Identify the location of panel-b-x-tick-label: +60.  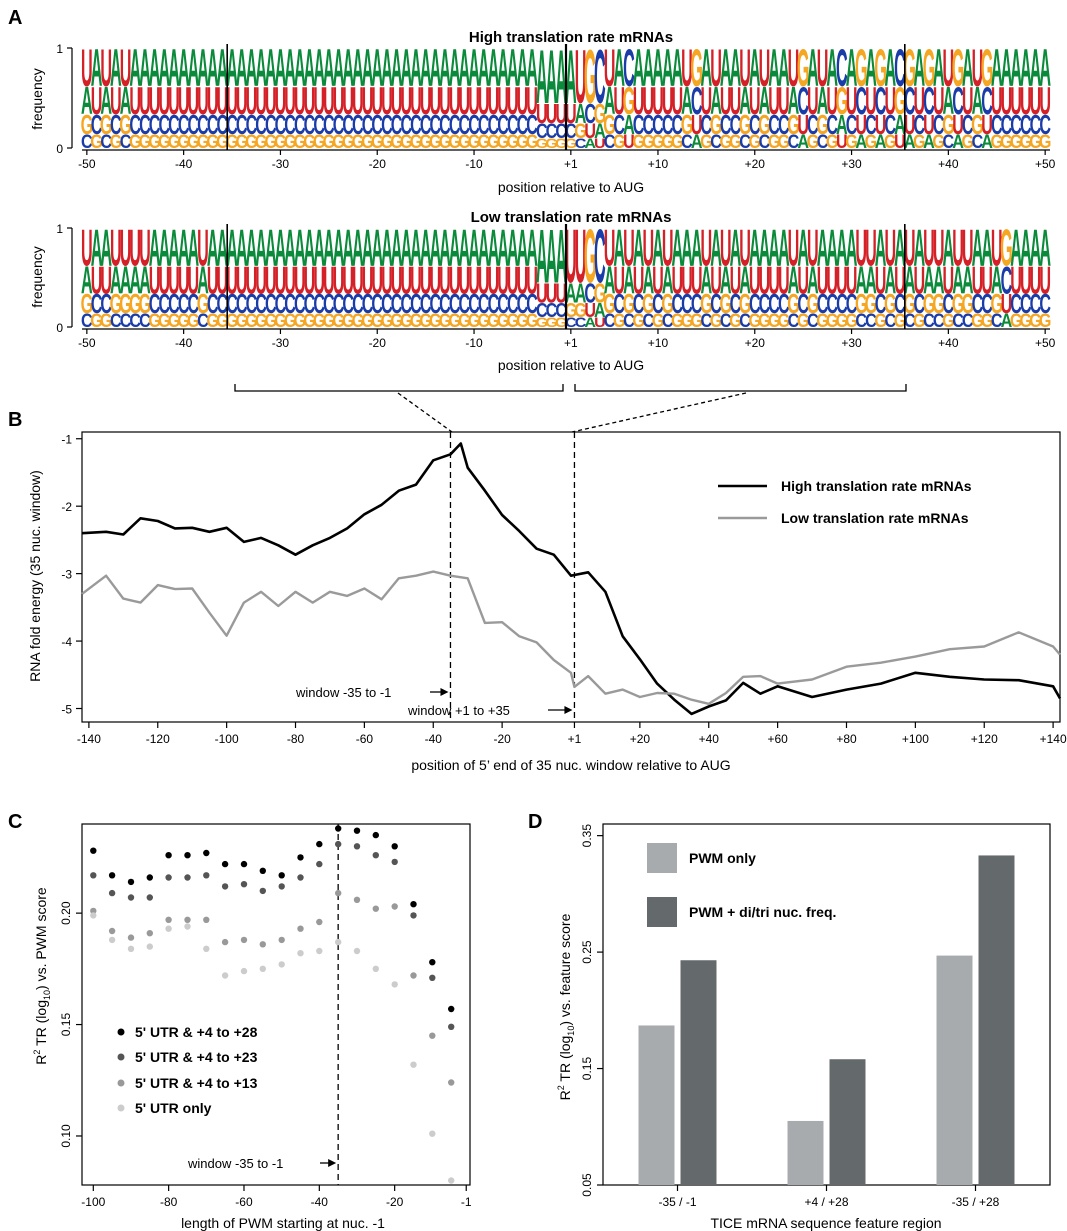
(777, 739).